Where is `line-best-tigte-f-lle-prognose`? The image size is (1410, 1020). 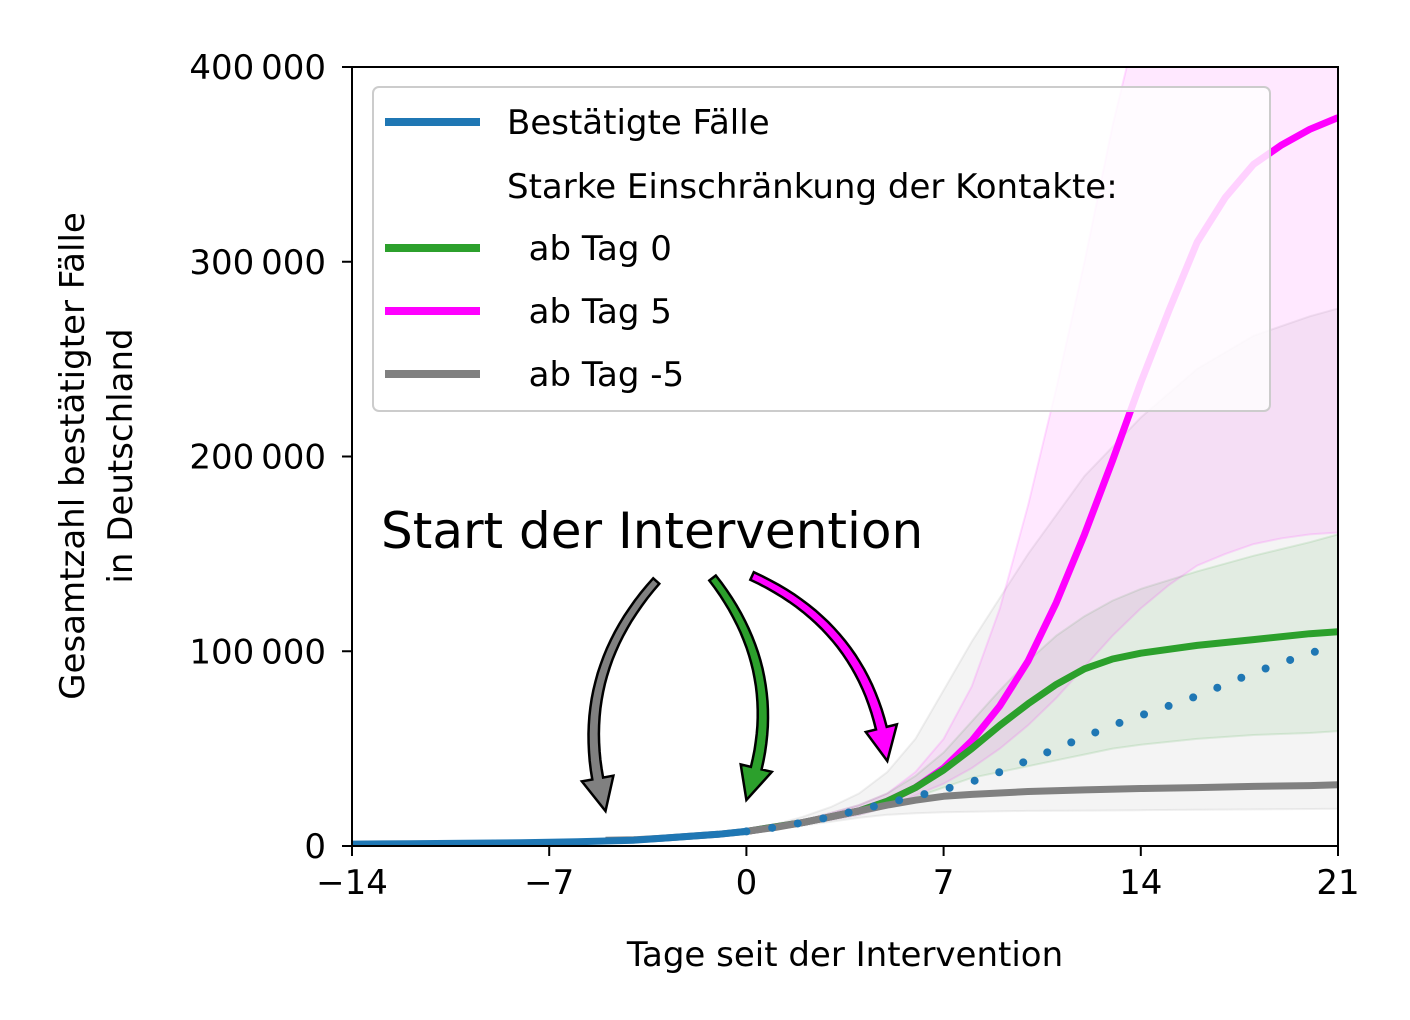 line-best-tigte-f-lle-prognose is located at coordinates (1040, 738).